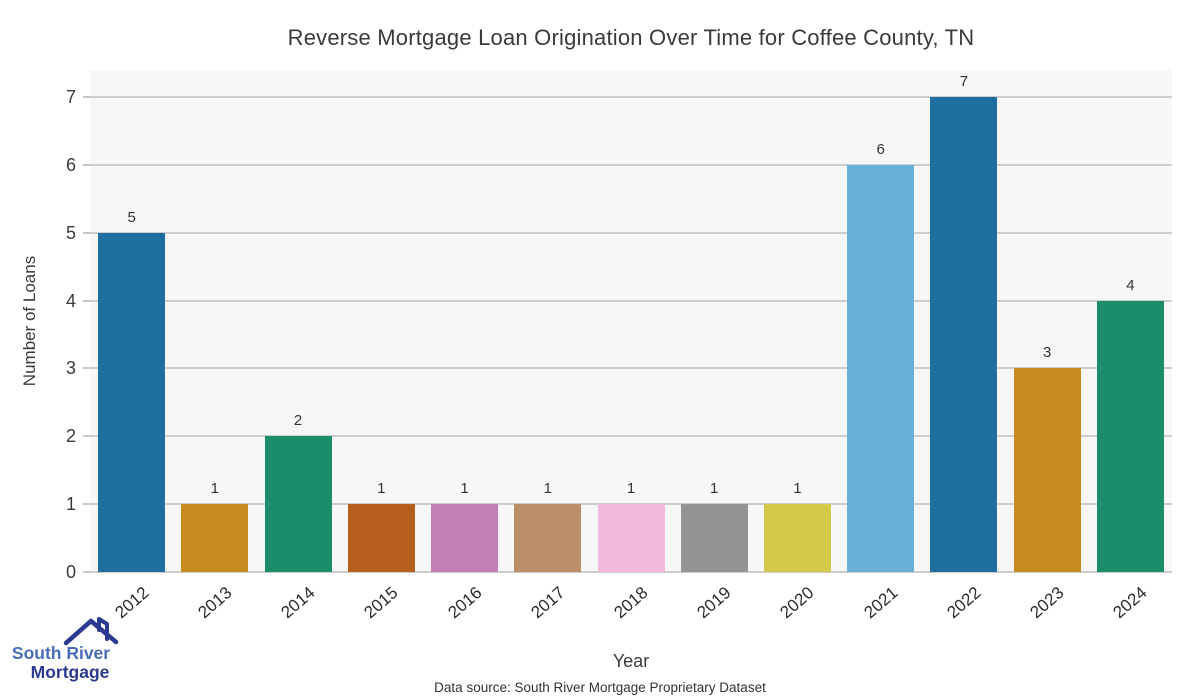 The image size is (1200, 700). I want to click on y-tick-label-5: 5, so click(70, 232).